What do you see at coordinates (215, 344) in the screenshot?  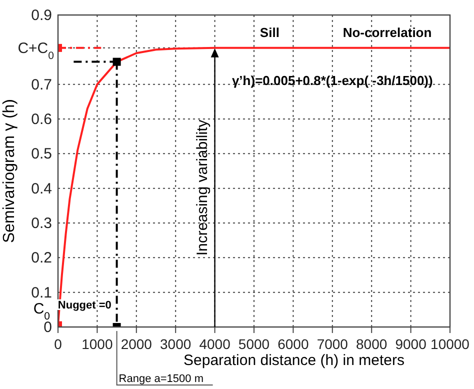 I see `x-tick-label: 4000` at bounding box center [215, 344].